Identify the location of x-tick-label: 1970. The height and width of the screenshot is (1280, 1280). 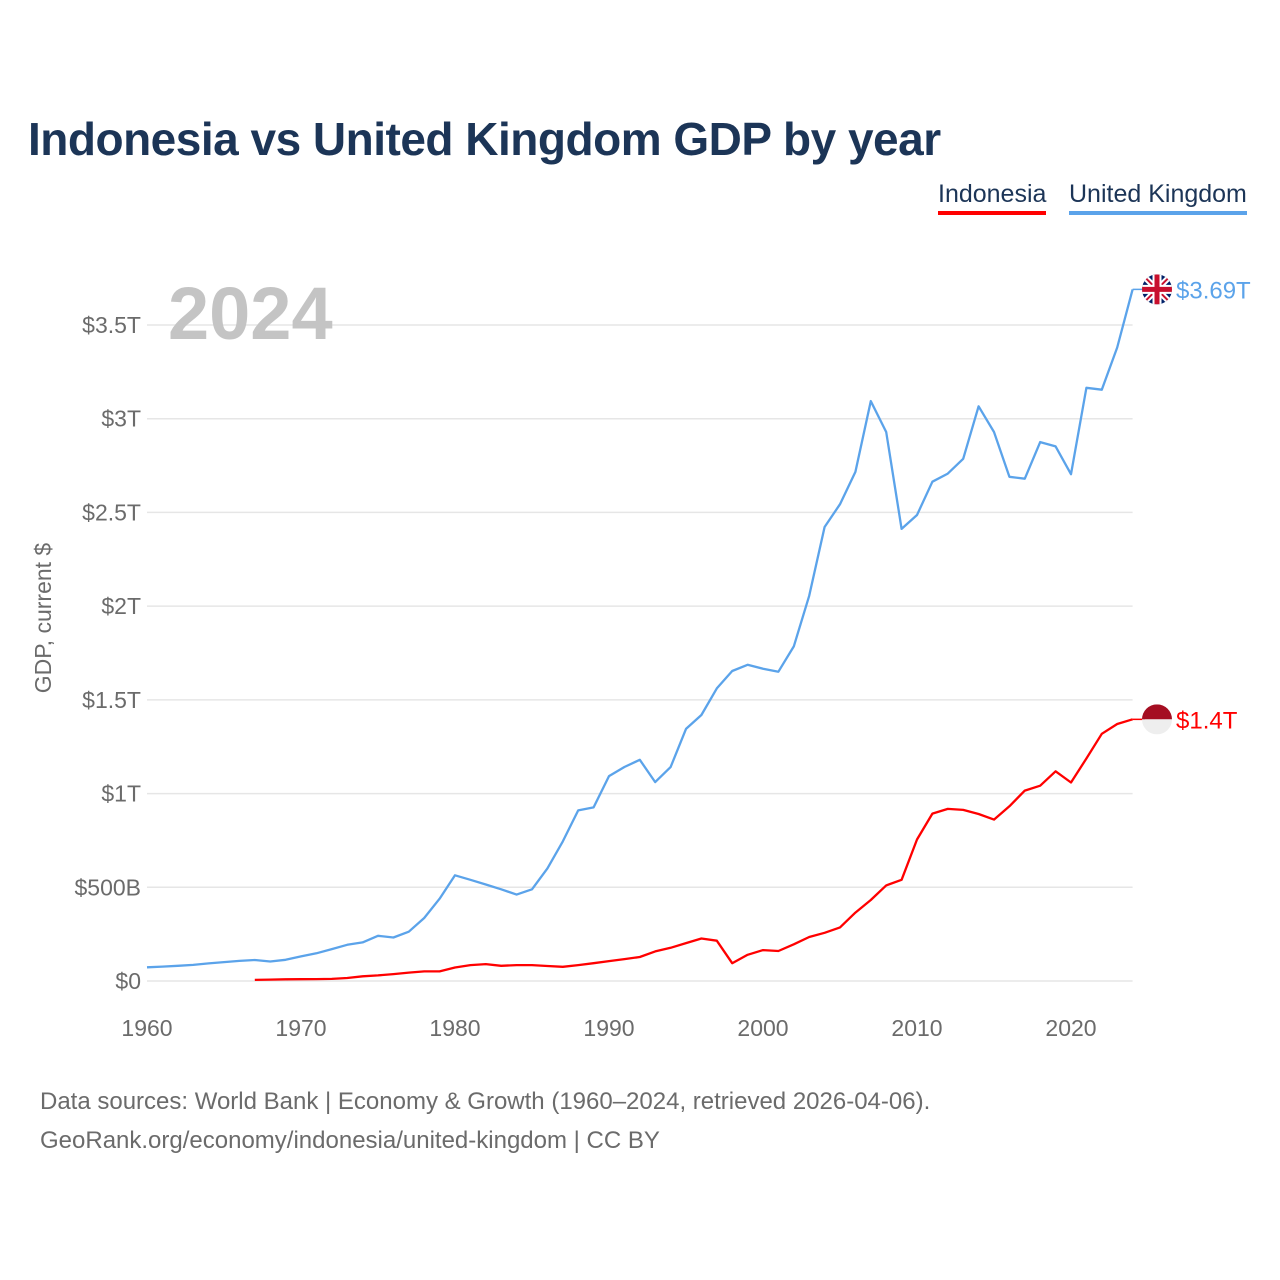
(300, 1028).